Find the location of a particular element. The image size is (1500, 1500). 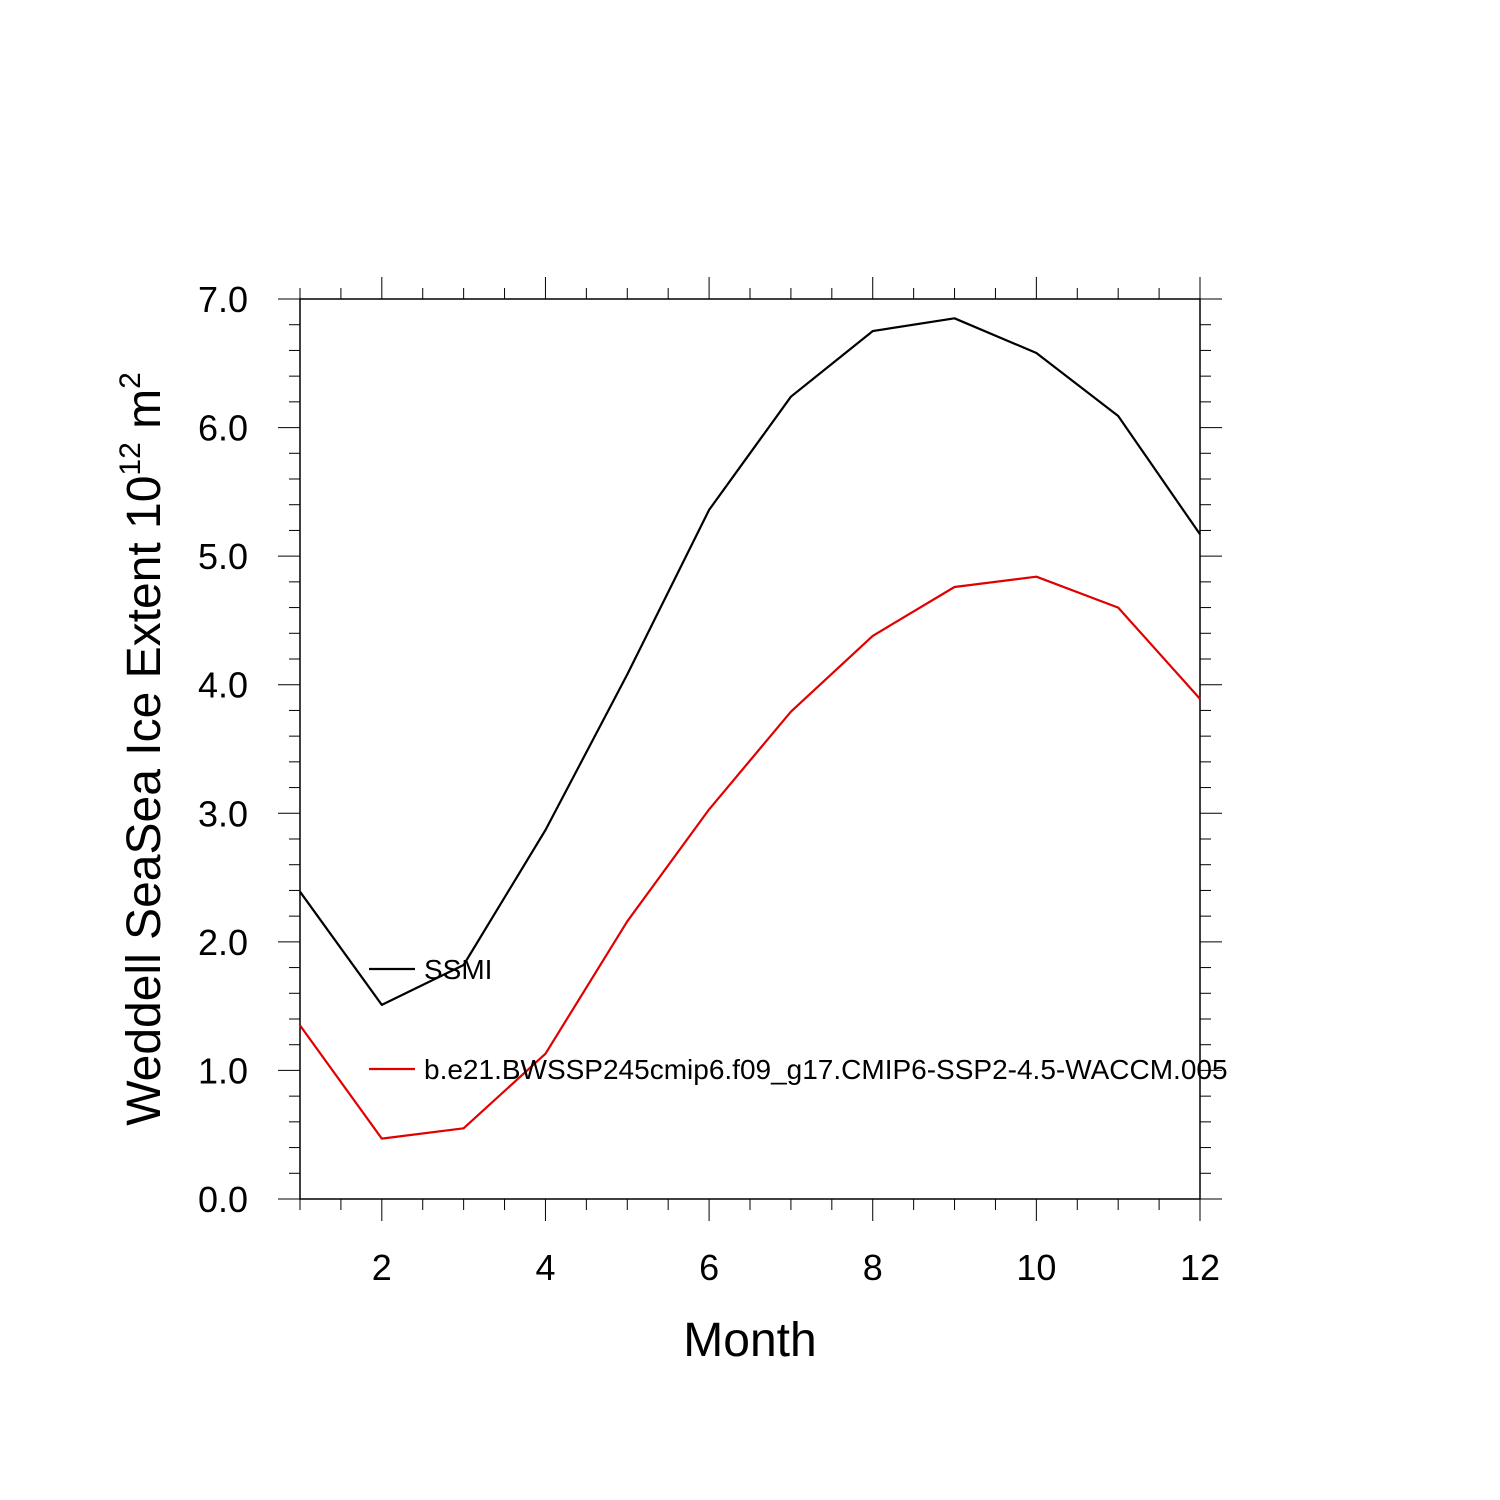

y-tick-label: 3.0 is located at coordinates (223, 813).